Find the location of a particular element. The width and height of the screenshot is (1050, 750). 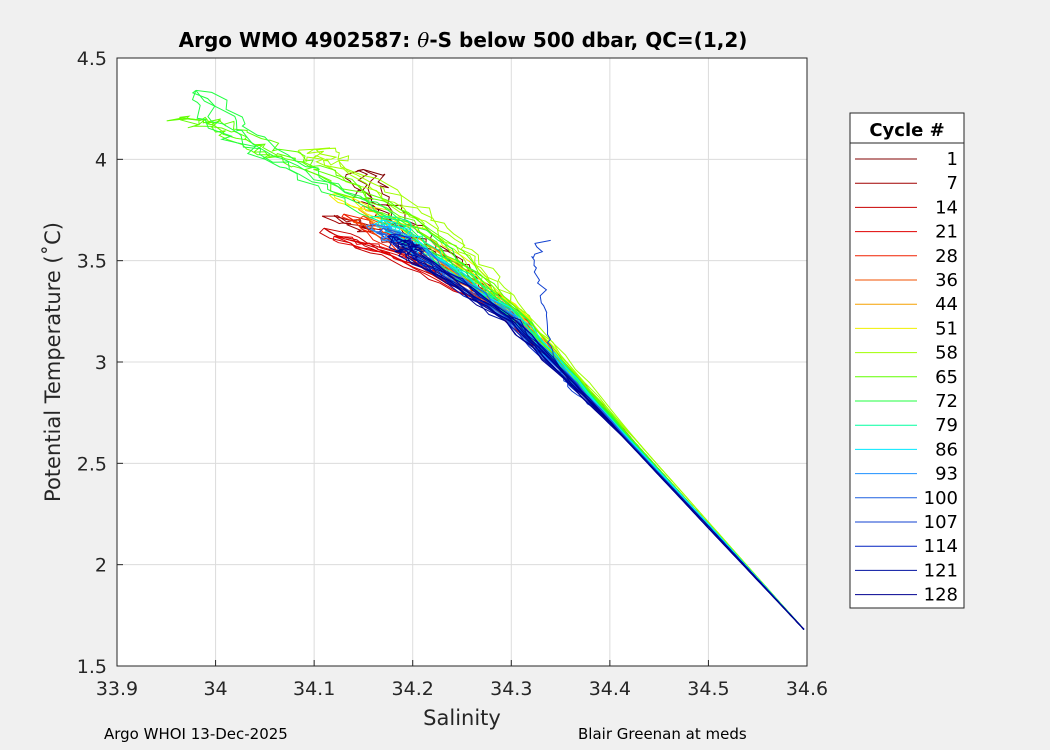

legend-label: 72 is located at coordinates (946, 401).